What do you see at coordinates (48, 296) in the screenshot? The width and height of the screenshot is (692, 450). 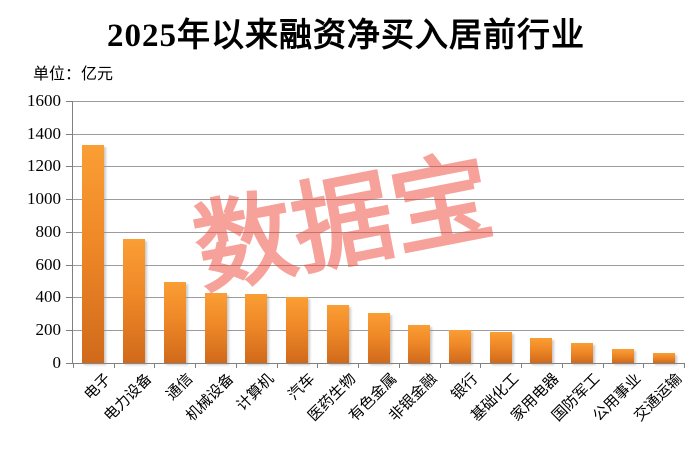 I see `y-axis-label: 400` at bounding box center [48, 296].